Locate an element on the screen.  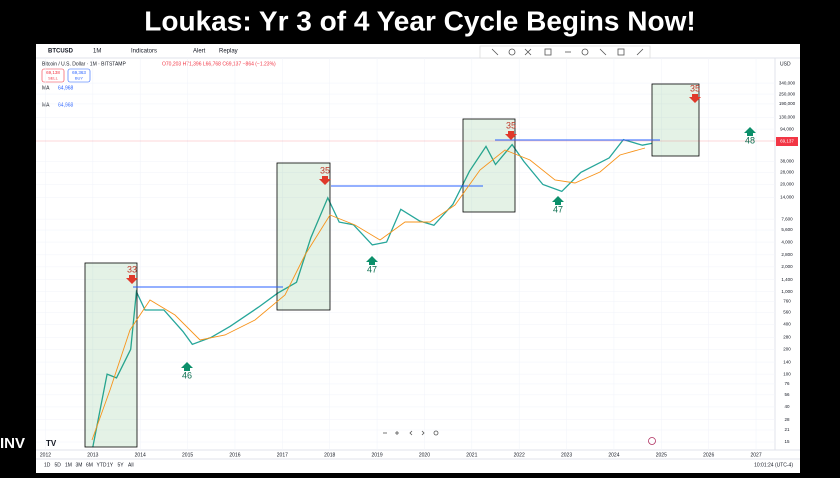
y-tick-label: 7,600 is located at coordinates (787, 218).